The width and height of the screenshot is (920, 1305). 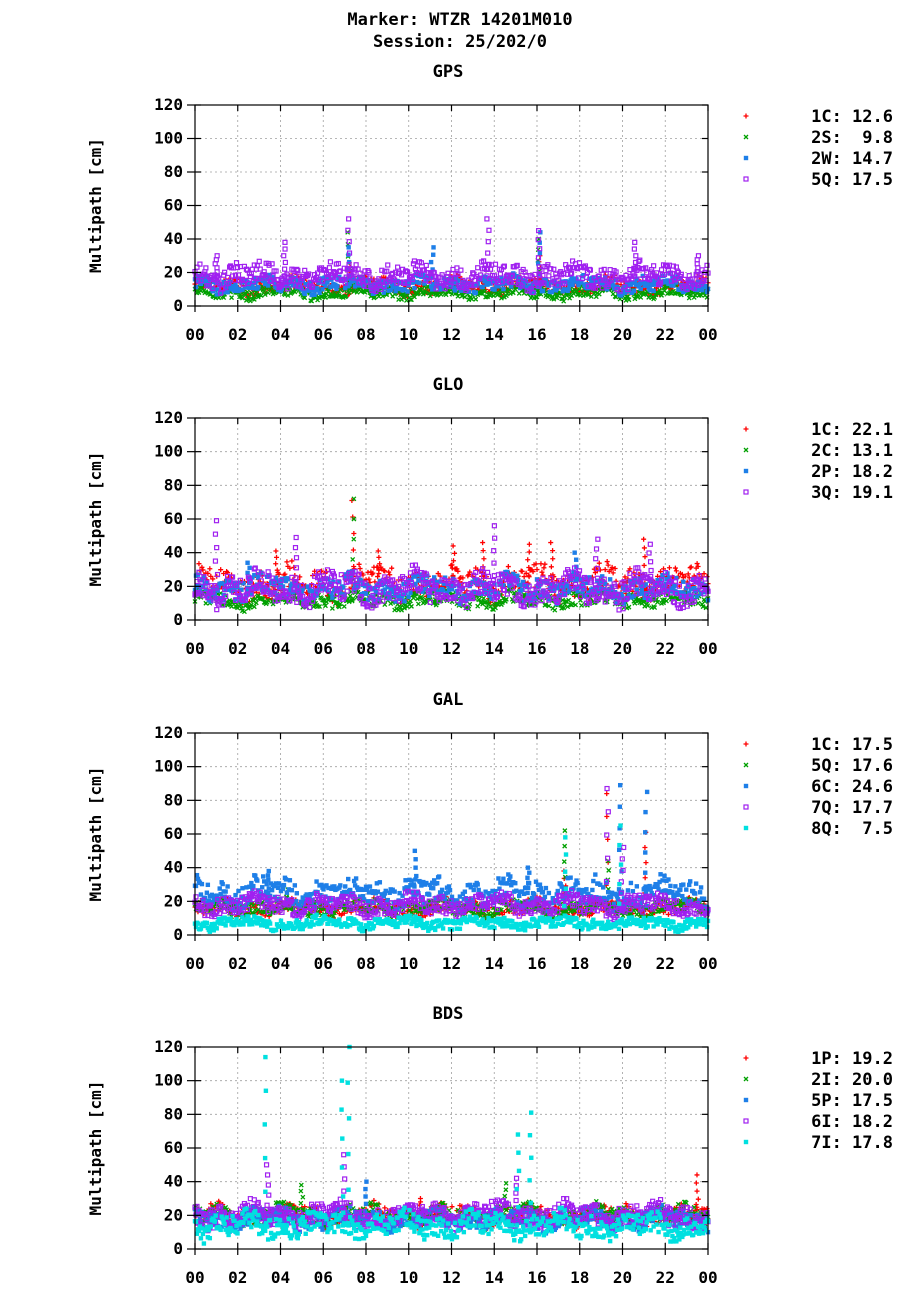 What do you see at coordinates (852, 180) in the screenshot?
I see `legend-label: 5Q: 17.5` at bounding box center [852, 180].